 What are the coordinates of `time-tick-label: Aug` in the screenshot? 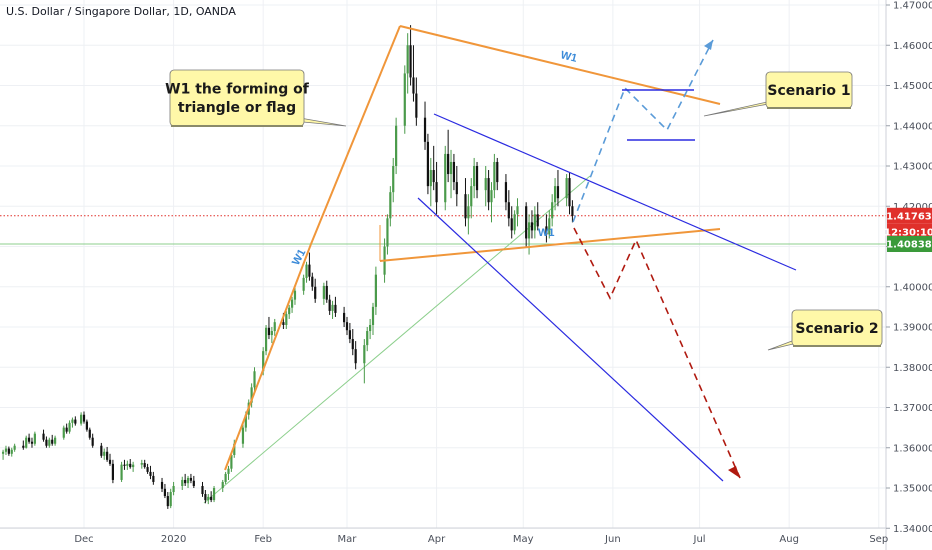 It's located at (789, 539).